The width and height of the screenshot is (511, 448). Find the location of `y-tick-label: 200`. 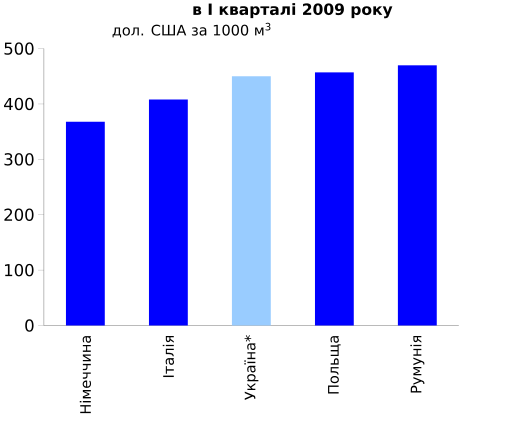

y-tick-label: 200 is located at coordinates (19, 214).